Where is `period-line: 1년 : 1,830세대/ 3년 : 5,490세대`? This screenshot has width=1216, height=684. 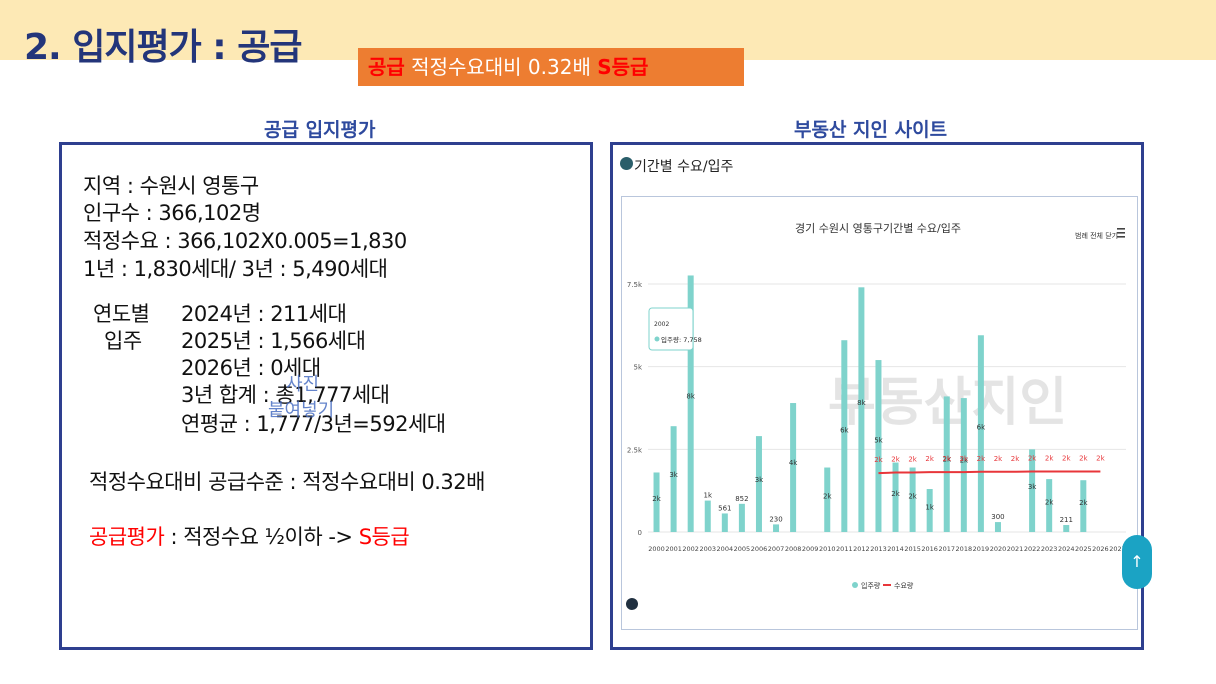 period-line: 1년 : 1,830세대/ 3년 : 5,490세대 is located at coordinates (235, 269).